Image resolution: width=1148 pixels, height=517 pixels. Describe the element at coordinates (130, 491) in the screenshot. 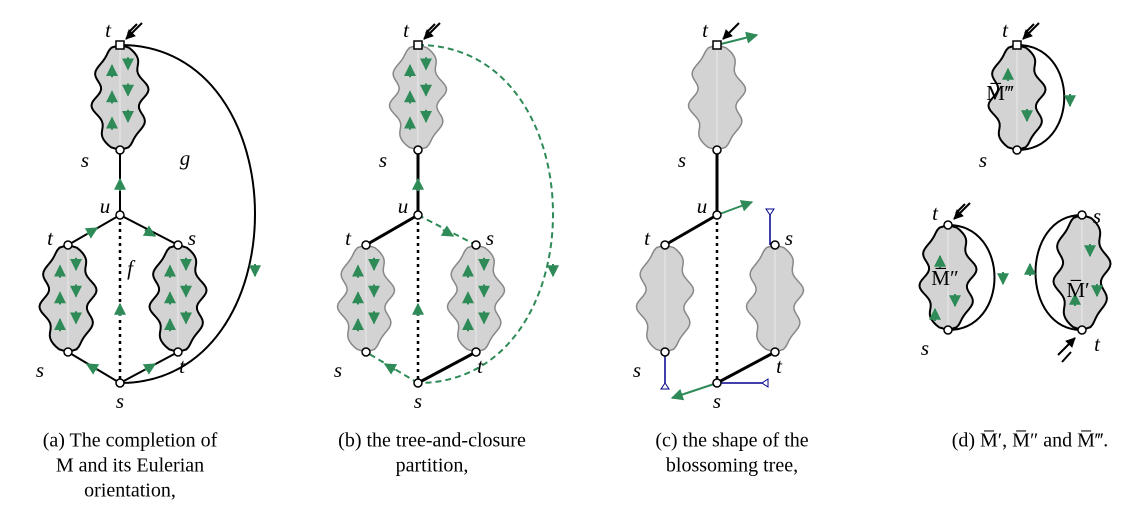

I see `caption: orientation,` at that location.